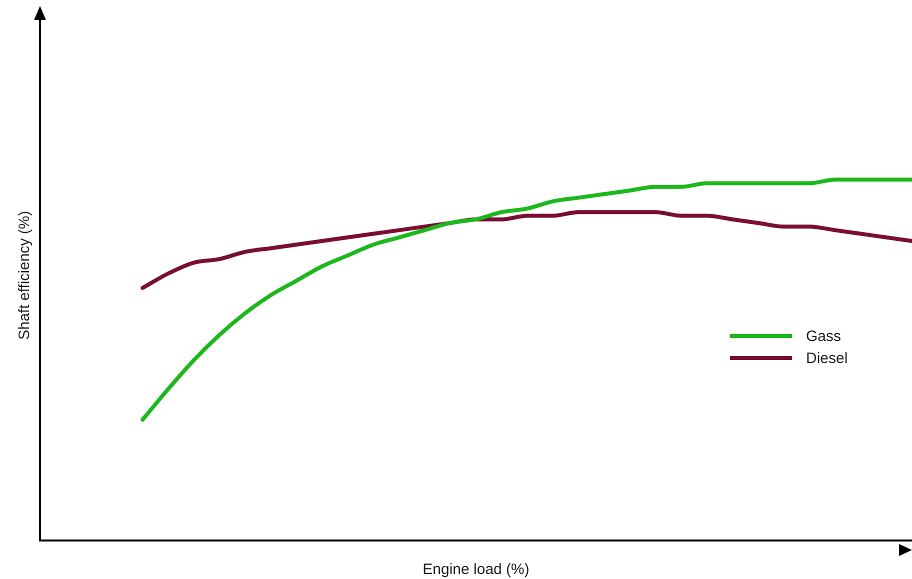 This screenshot has height=579, width=912. Describe the element at coordinates (476, 569) in the screenshot. I see `x-axis-title: Engine load (%)` at that location.